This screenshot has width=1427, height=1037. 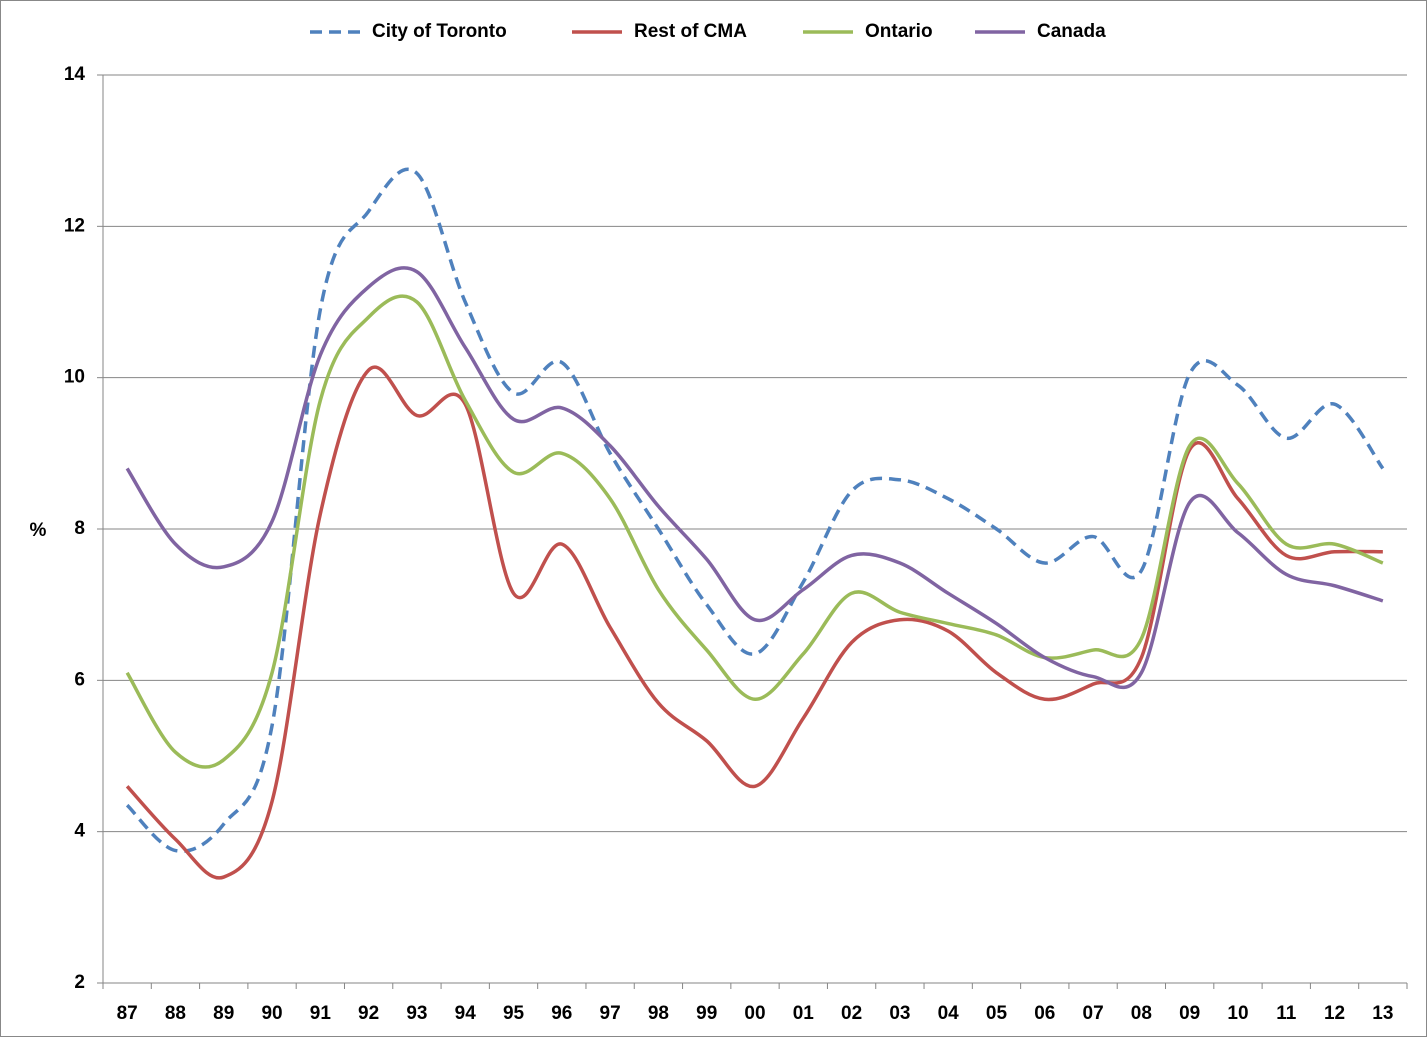 What do you see at coordinates (851, 1013) in the screenshot?
I see `x-tick-label: 02` at bounding box center [851, 1013].